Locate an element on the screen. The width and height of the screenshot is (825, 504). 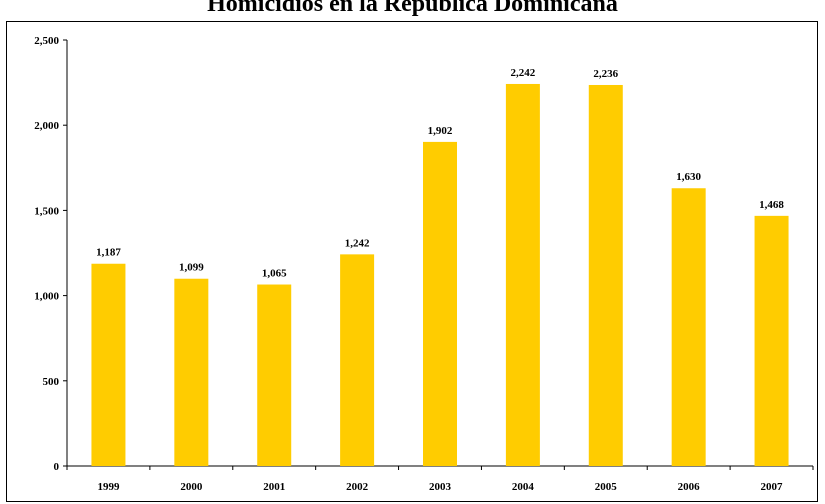
bar-2004 is located at coordinates (522, 275).